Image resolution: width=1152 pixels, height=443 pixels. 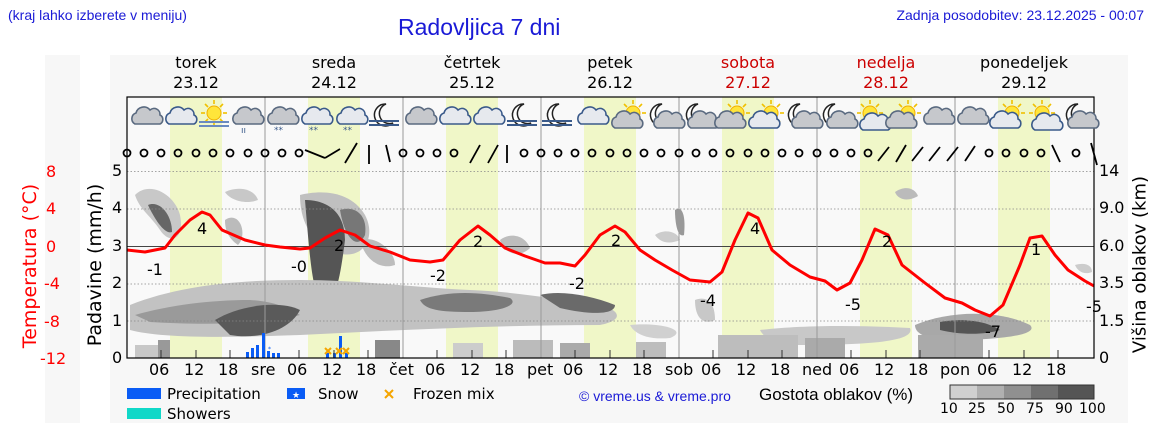 What do you see at coordinates (708, 300) in the screenshot?
I see `svg-text: -4` at bounding box center [708, 300].